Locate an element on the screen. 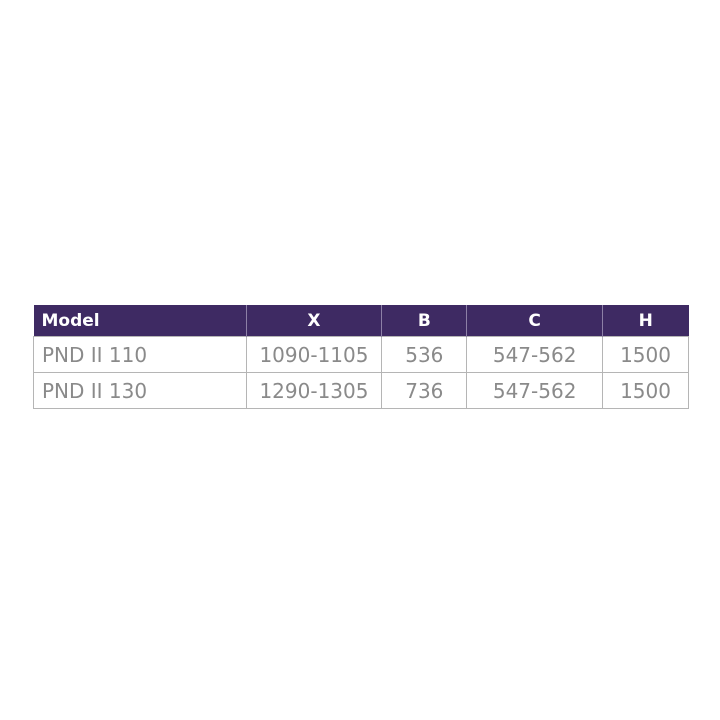 This screenshot has height=720, width=720. header-h: H is located at coordinates (645, 321).